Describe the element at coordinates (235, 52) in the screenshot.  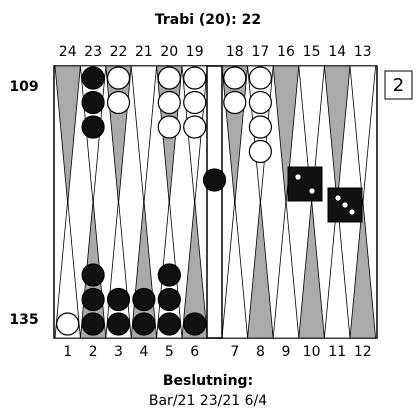
I see `point-number: 18` at that location.